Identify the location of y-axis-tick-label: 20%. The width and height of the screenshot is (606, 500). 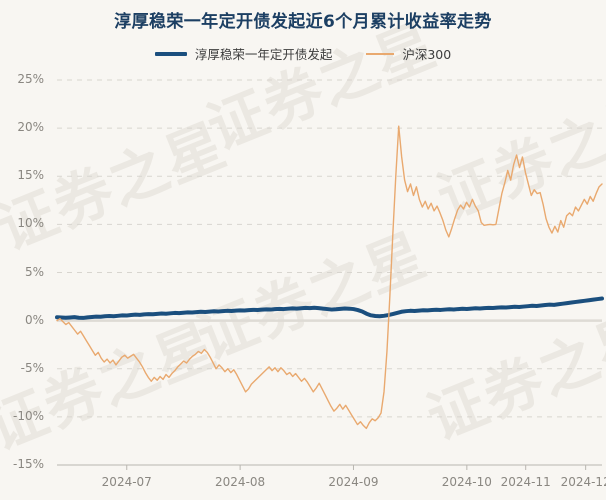
(30, 127).